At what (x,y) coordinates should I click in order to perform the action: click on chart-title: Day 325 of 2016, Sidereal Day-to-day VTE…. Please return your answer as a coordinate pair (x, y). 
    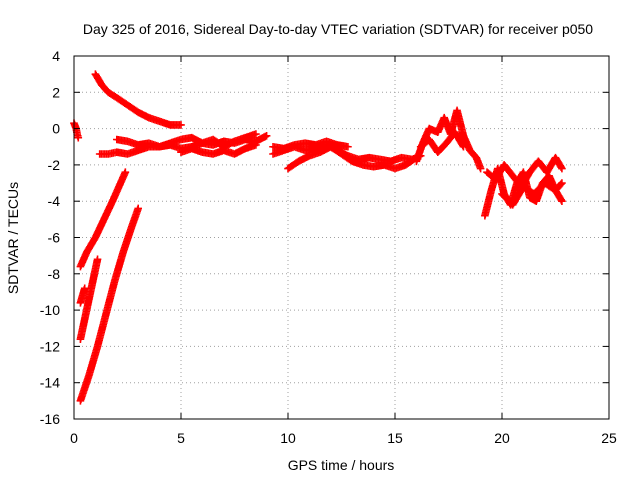
    Looking at the image, I should click on (338, 29).